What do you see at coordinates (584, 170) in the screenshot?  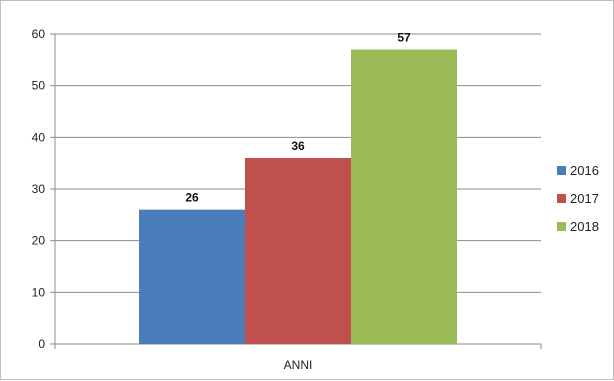 I see `legend-label-2016: 2016` at bounding box center [584, 170].